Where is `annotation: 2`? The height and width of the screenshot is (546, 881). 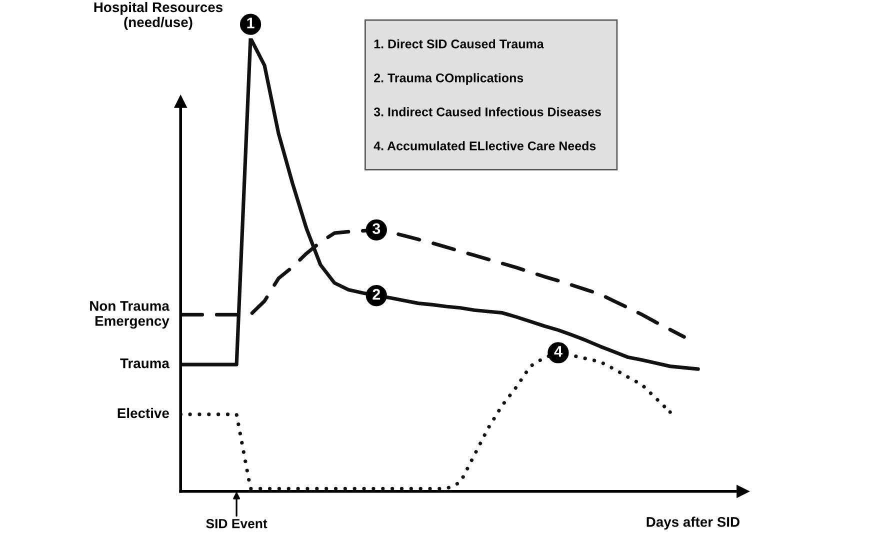
annotation: 2 is located at coordinates (376, 294).